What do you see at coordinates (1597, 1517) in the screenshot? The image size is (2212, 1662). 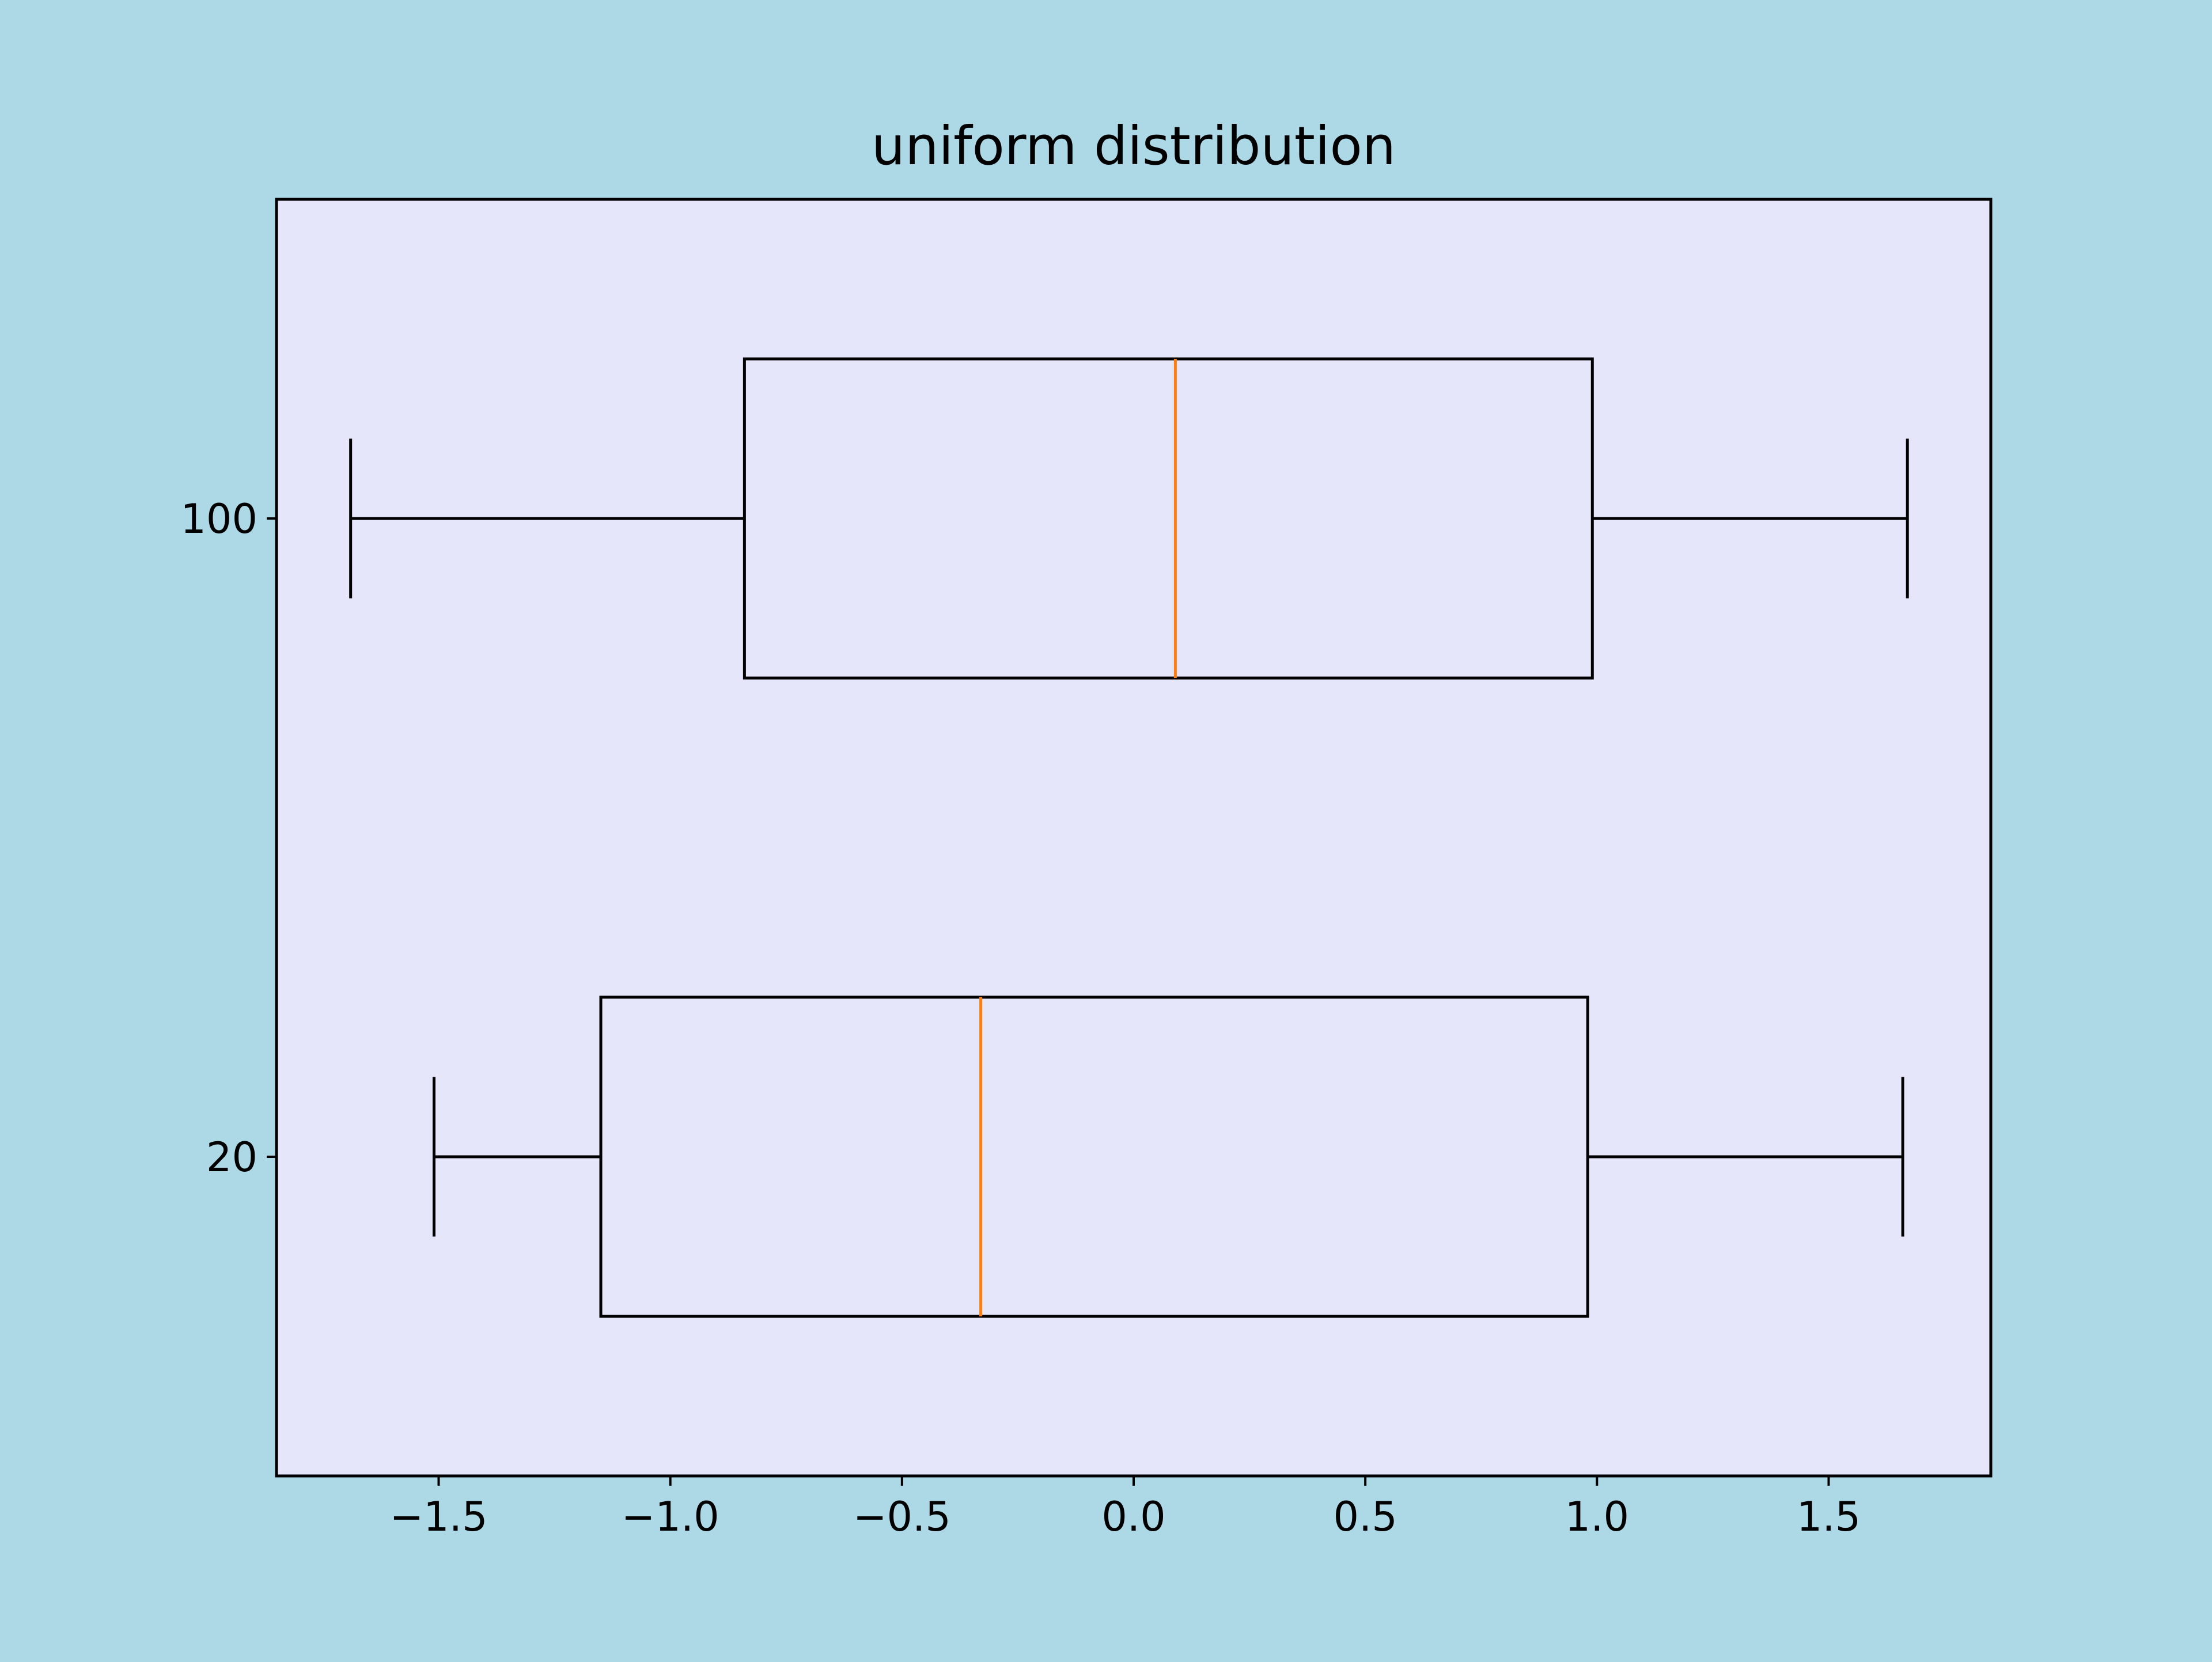 I see `x-tick-label: 1.0` at bounding box center [1597, 1517].